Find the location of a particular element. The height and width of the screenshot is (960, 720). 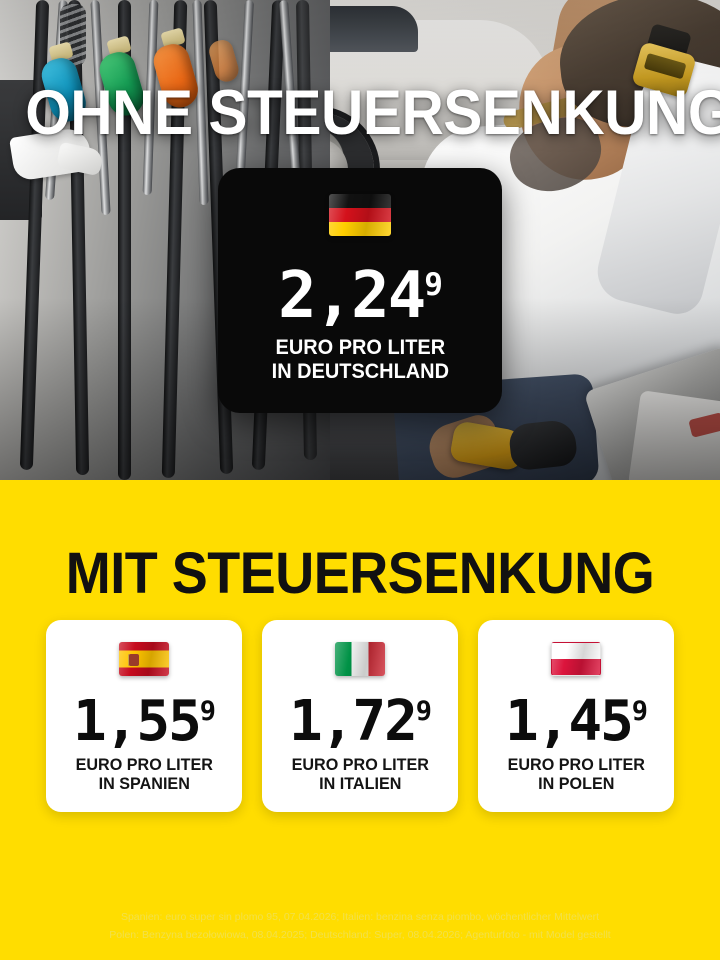

flag-poland-icon is located at coordinates (576, 659).